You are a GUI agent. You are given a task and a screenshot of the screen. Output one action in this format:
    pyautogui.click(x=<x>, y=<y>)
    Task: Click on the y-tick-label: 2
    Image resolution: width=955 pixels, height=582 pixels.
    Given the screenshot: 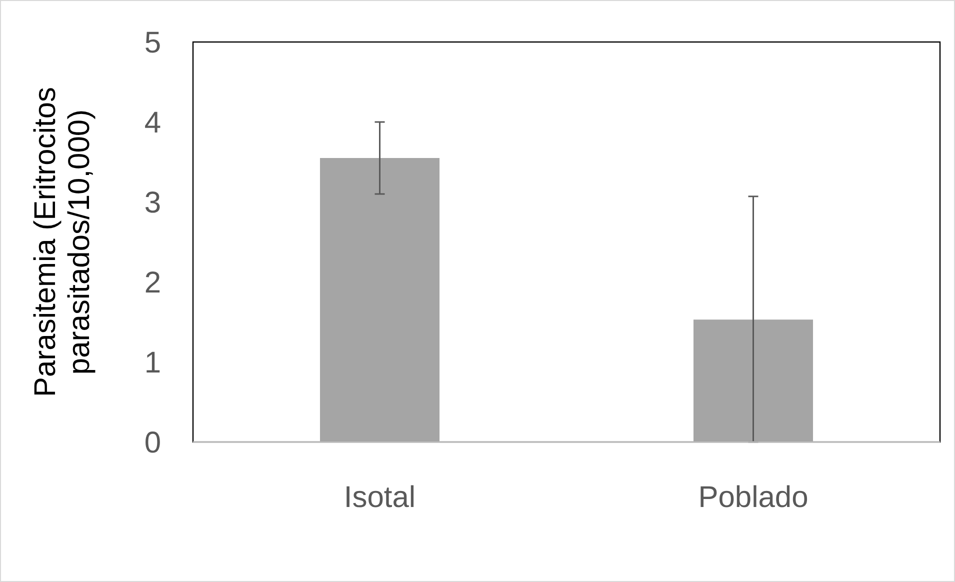 What is the action you would take?
    pyautogui.click(x=152, y=283)
    